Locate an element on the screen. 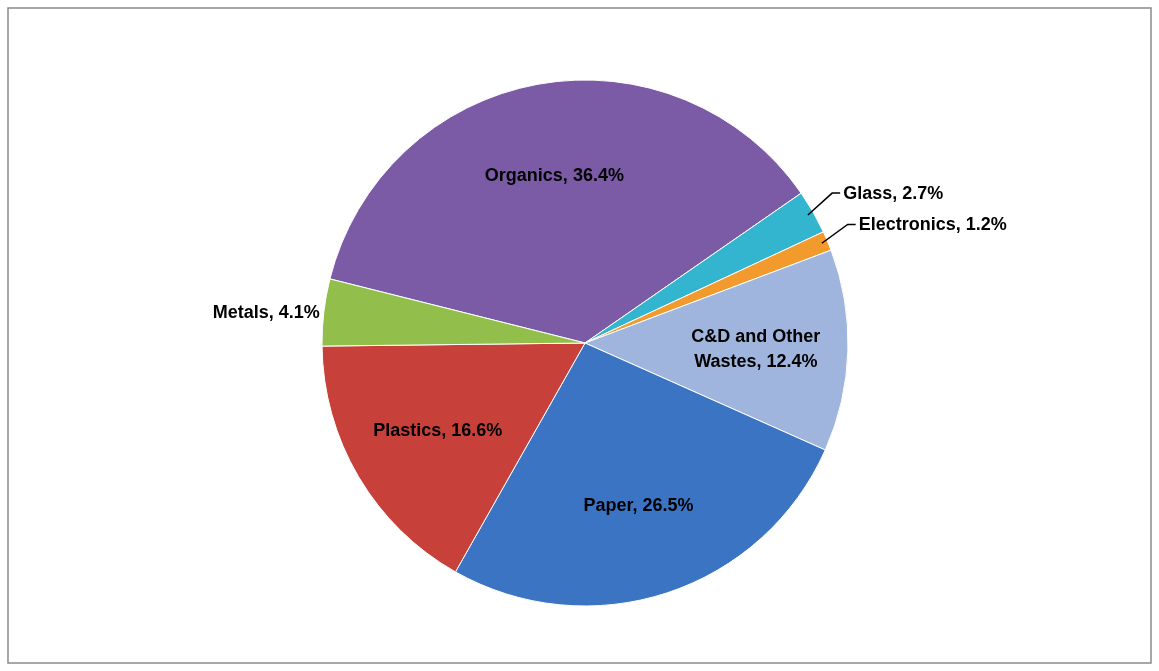 Image resolution: width=1159 pixels, height=671 pixels. slice-label: Metals, 4.1% is located at coordinates (266, 311).